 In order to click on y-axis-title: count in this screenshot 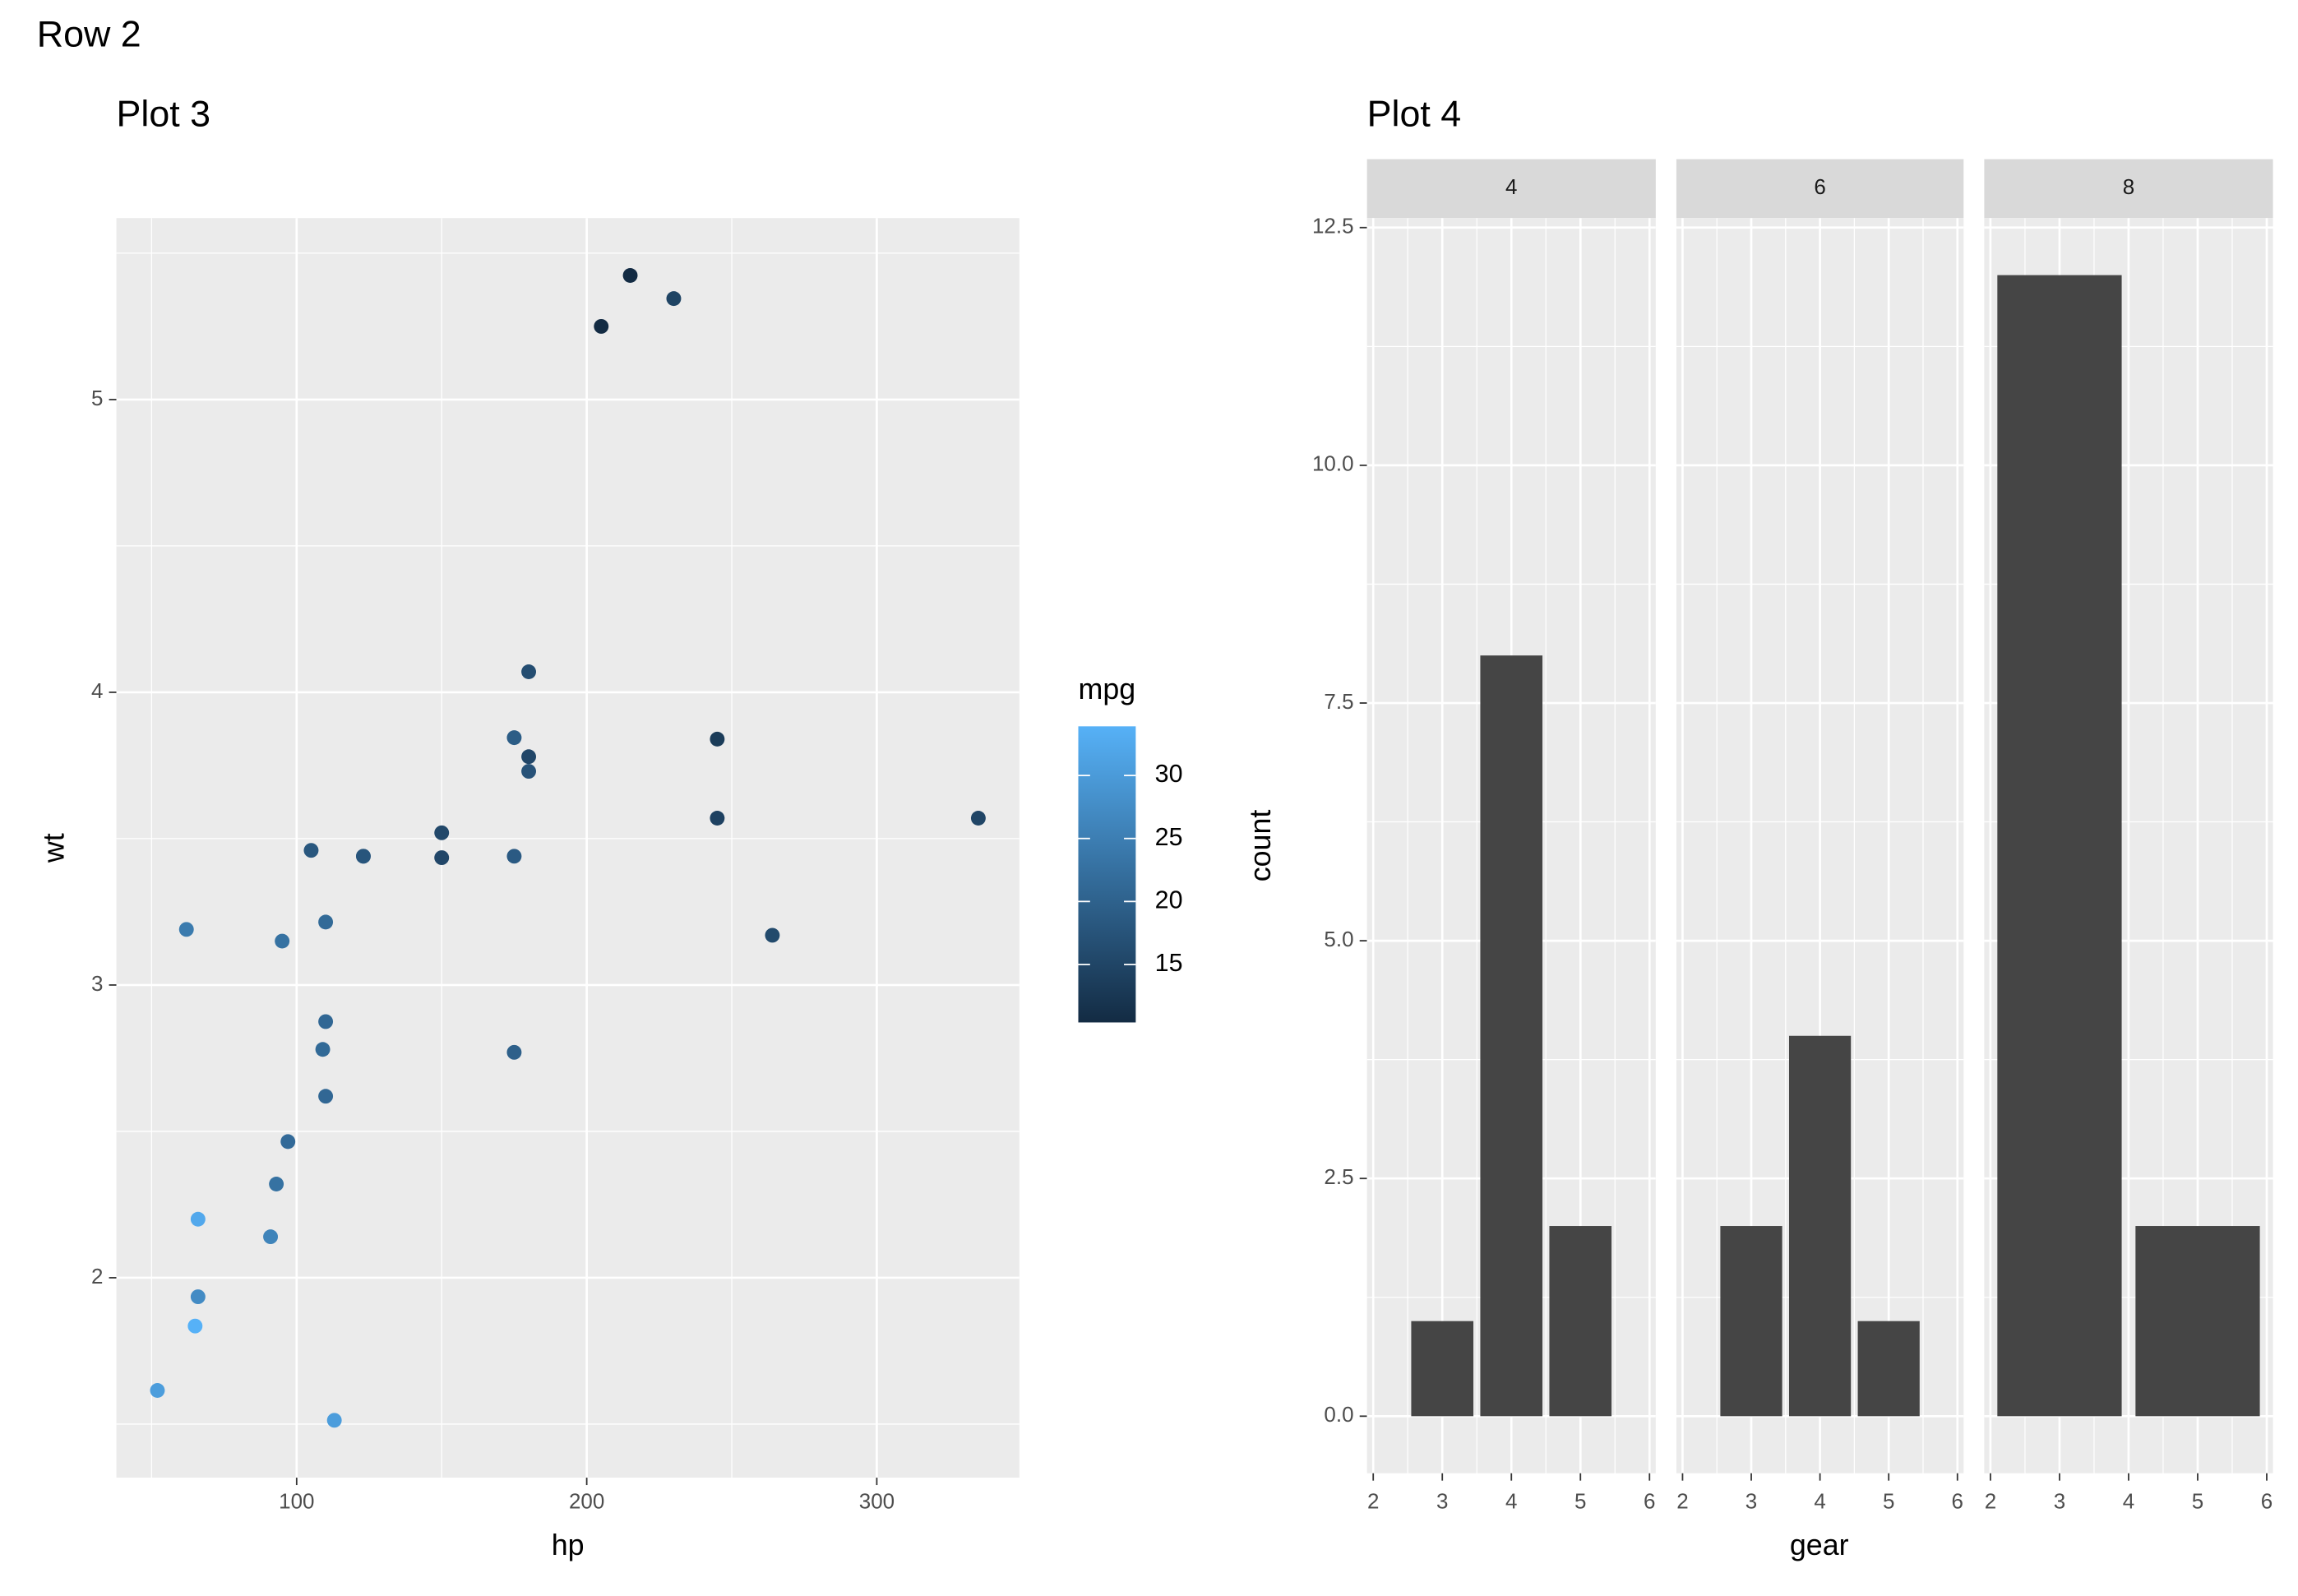, I will do `click(1260, 846)`.